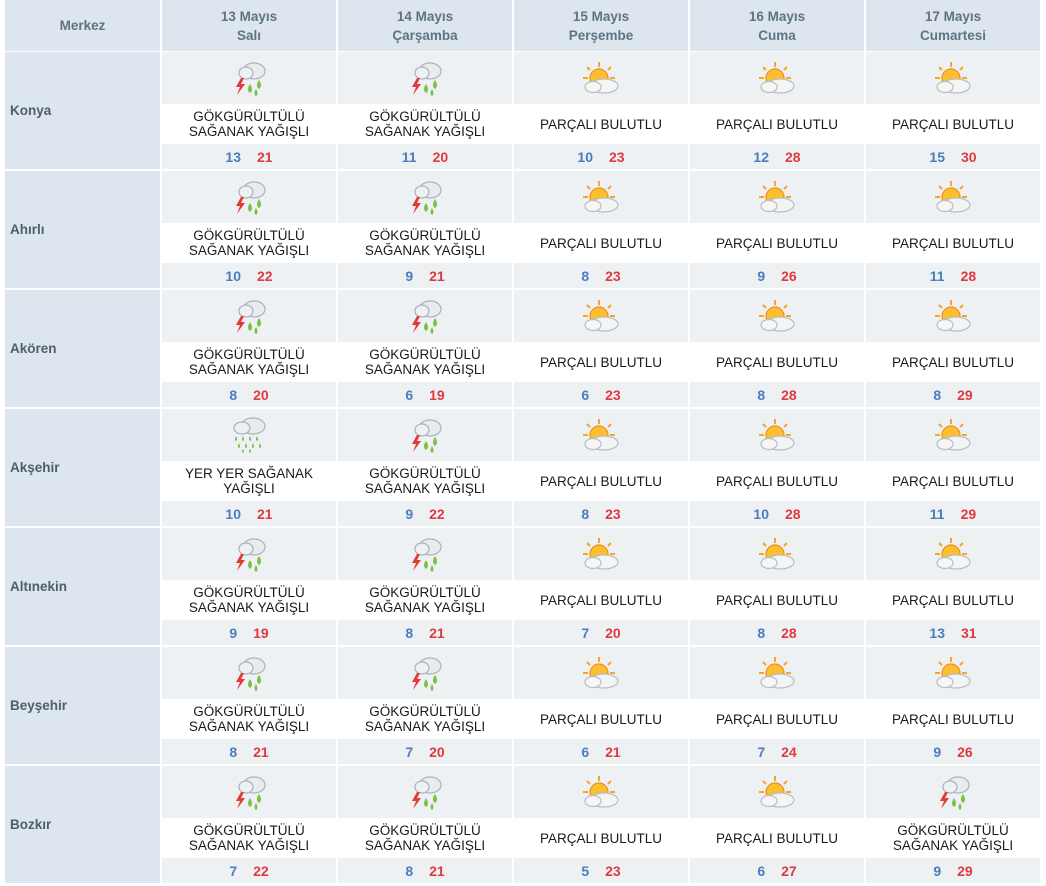  What do you see at coordinates (937, 156) in the screenshot?
I see `min-temperature: 15` at bounding box center [937, 156].